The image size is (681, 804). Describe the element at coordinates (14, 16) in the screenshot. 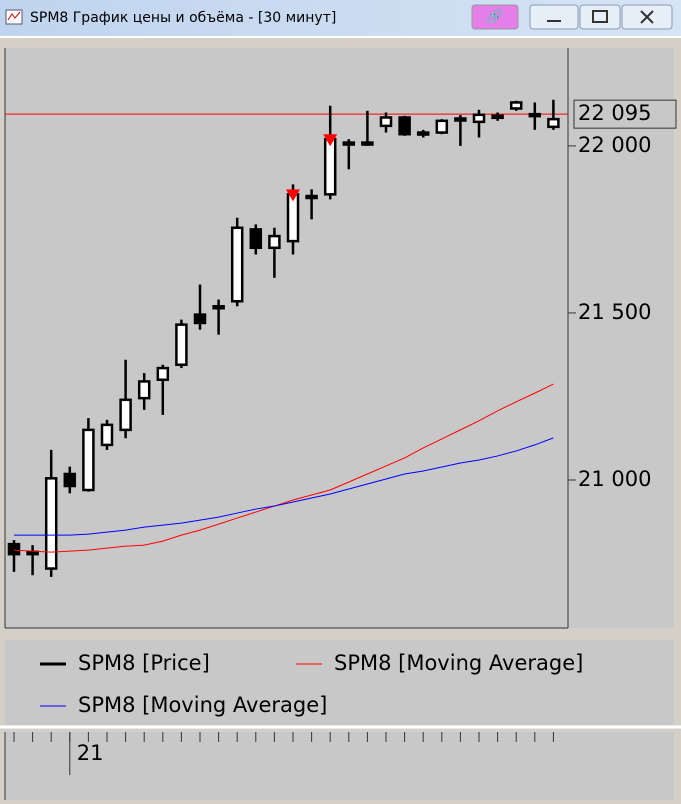

I see `app-icon-line` at that location.